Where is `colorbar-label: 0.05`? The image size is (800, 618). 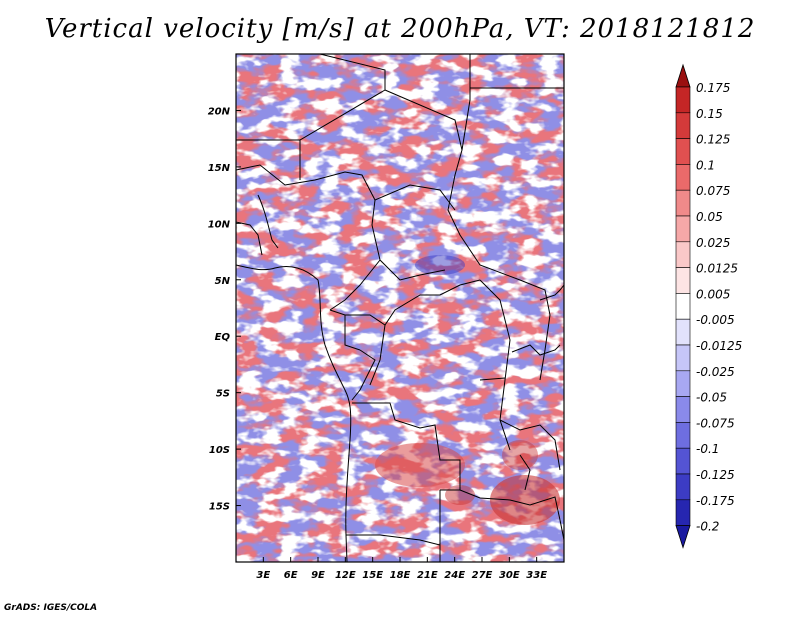
colorbar-label: 0.05 is located at coordinates (709, 217).